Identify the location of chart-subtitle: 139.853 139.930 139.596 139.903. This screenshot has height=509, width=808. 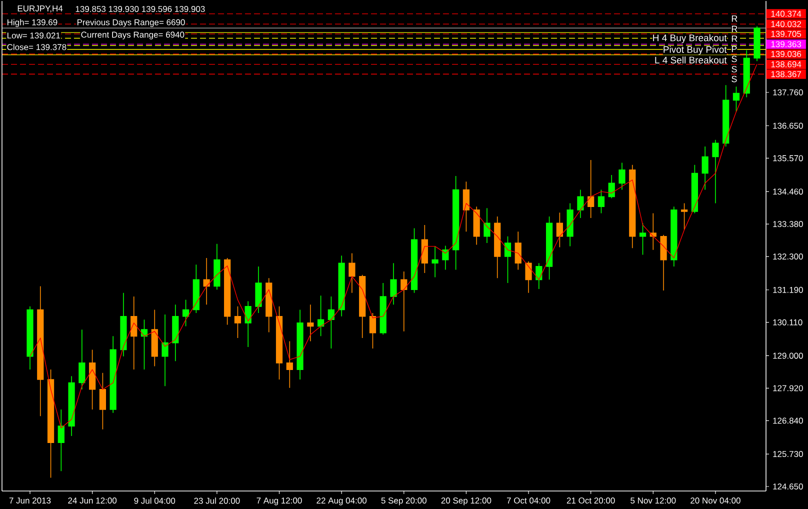
(140, 9).